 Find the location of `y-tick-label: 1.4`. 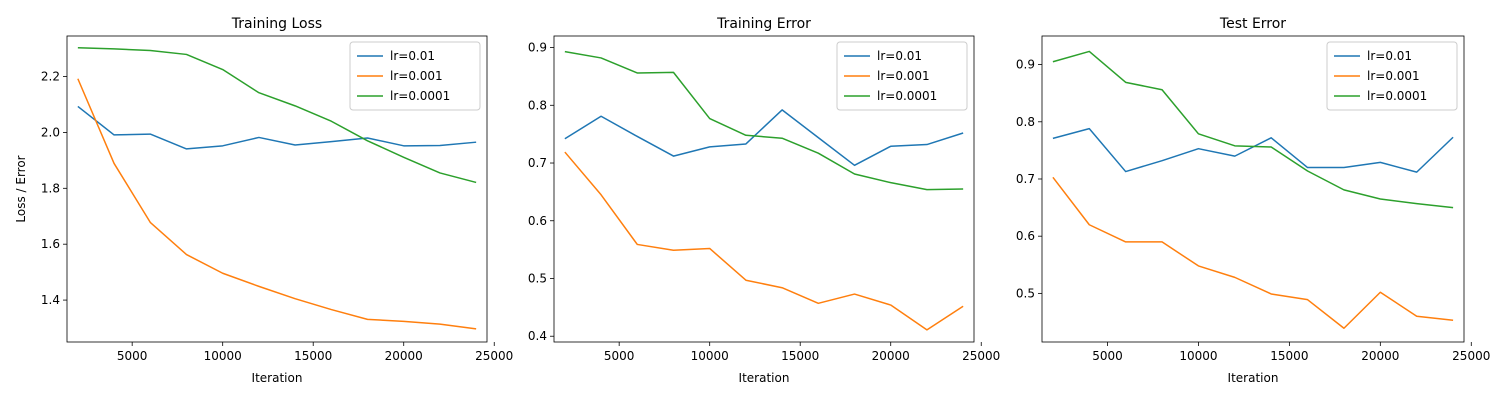

y-tick-label: 1.4 is located at coordinates (50, 300).